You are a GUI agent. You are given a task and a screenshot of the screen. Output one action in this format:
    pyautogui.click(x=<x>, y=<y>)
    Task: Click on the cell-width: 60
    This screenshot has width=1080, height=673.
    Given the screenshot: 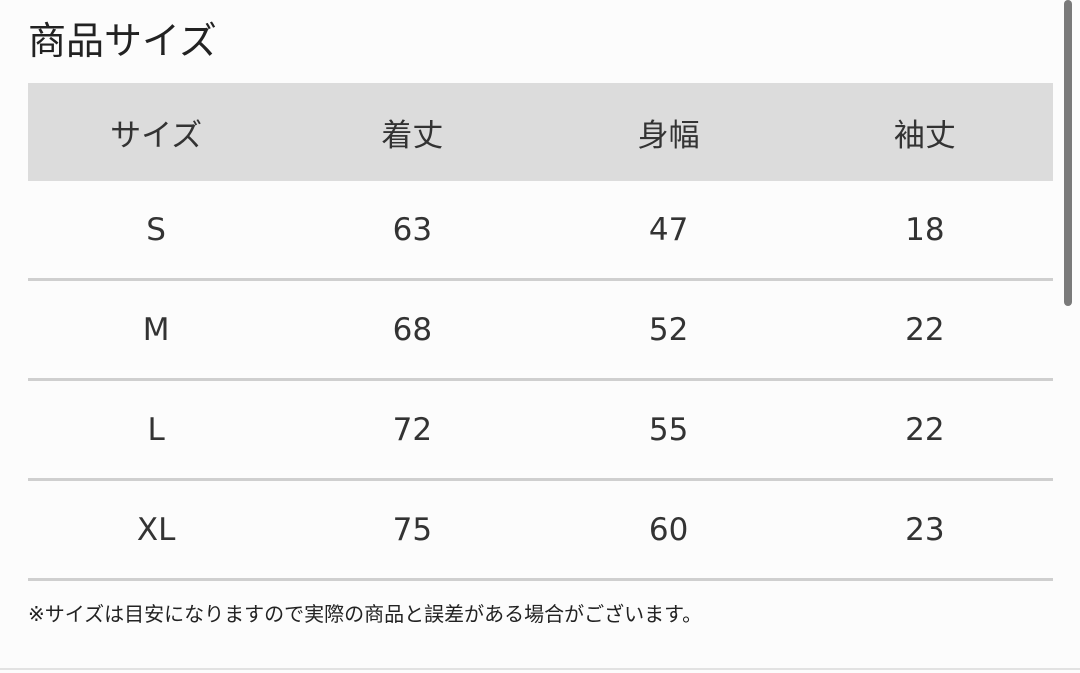 What is the action you would take?
    pyautogui.click(x=668, y=529)
    